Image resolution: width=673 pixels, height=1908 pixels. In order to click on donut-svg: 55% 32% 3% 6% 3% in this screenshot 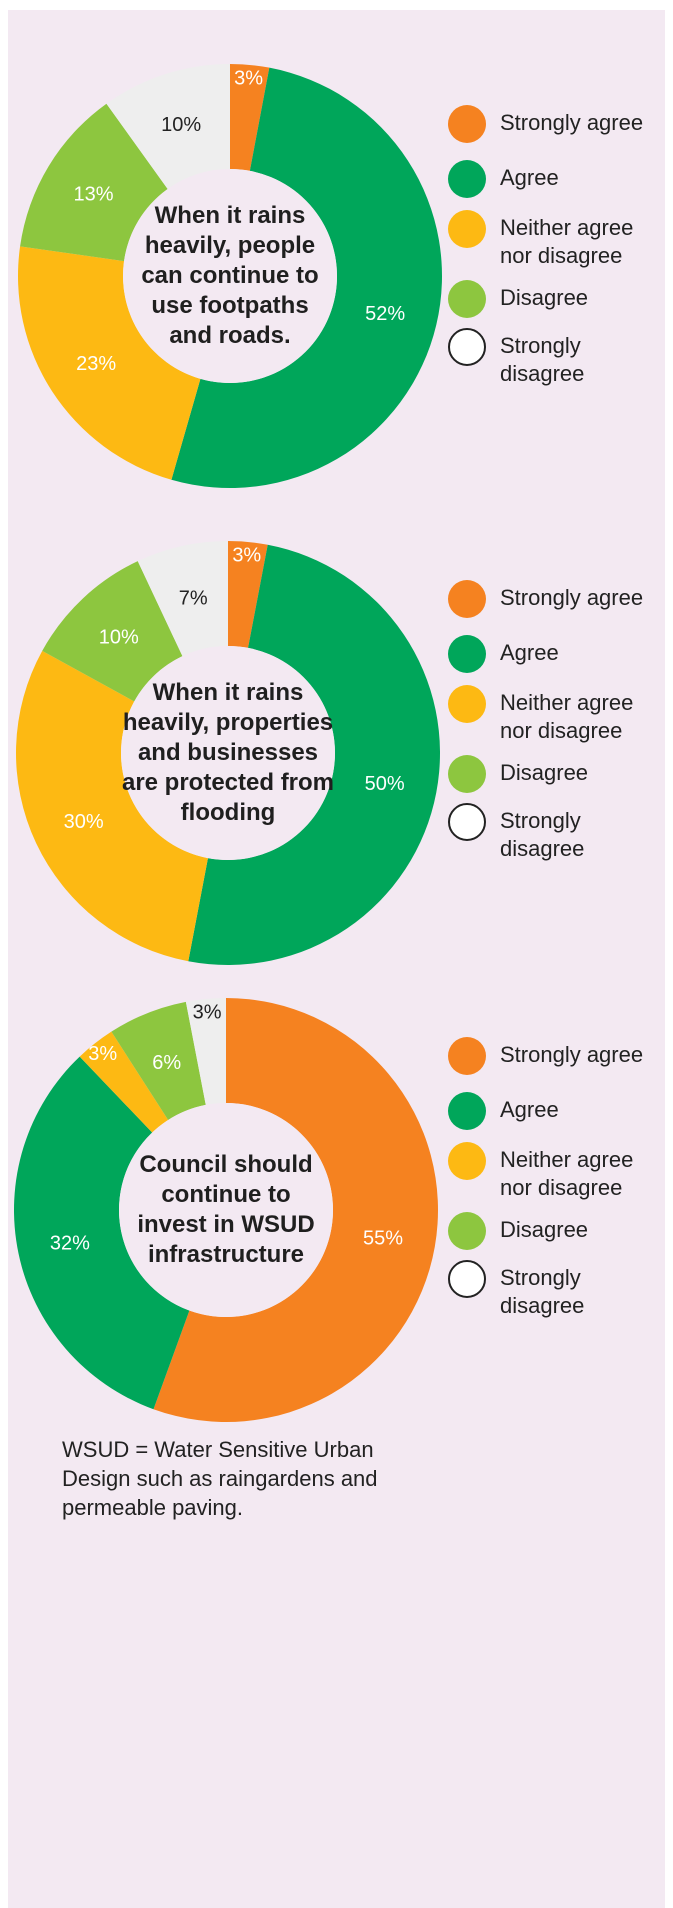, I will do `click(225, 1210)`.